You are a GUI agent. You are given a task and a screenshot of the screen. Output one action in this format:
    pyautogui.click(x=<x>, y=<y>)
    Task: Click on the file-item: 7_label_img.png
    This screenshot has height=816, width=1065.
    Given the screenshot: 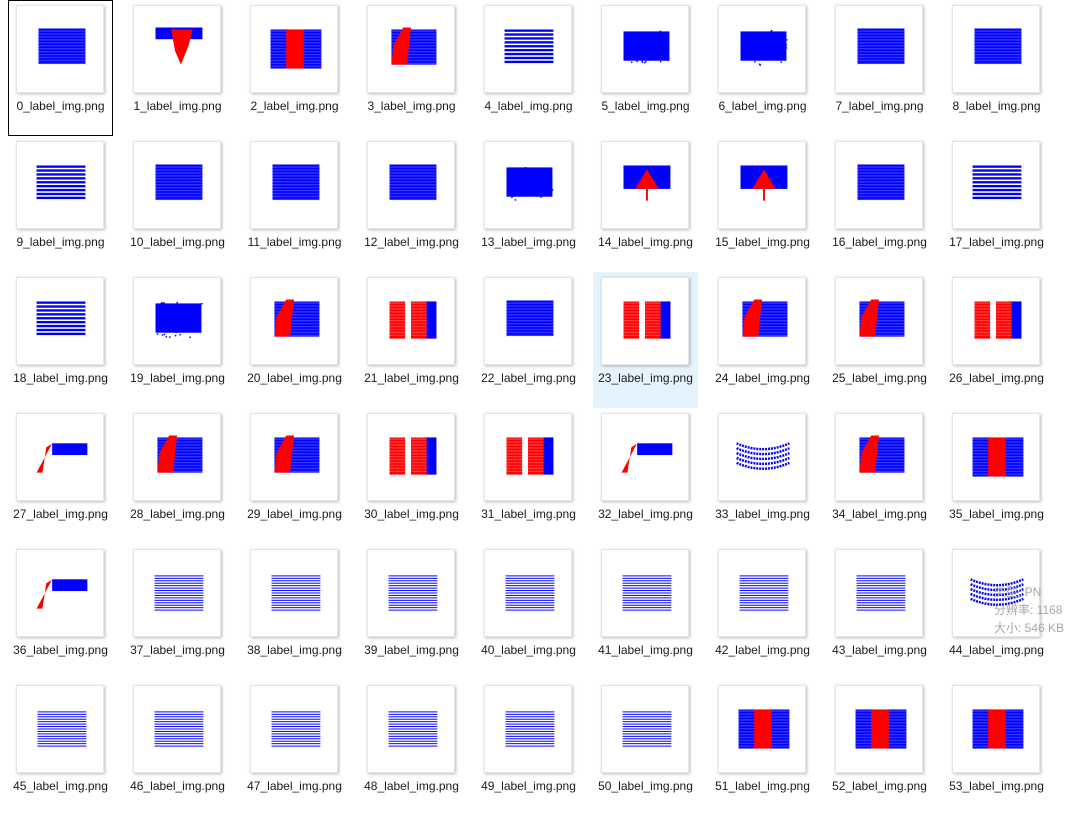 What is the action you would take?
    pyautogui.click(x=879, y=68)
    